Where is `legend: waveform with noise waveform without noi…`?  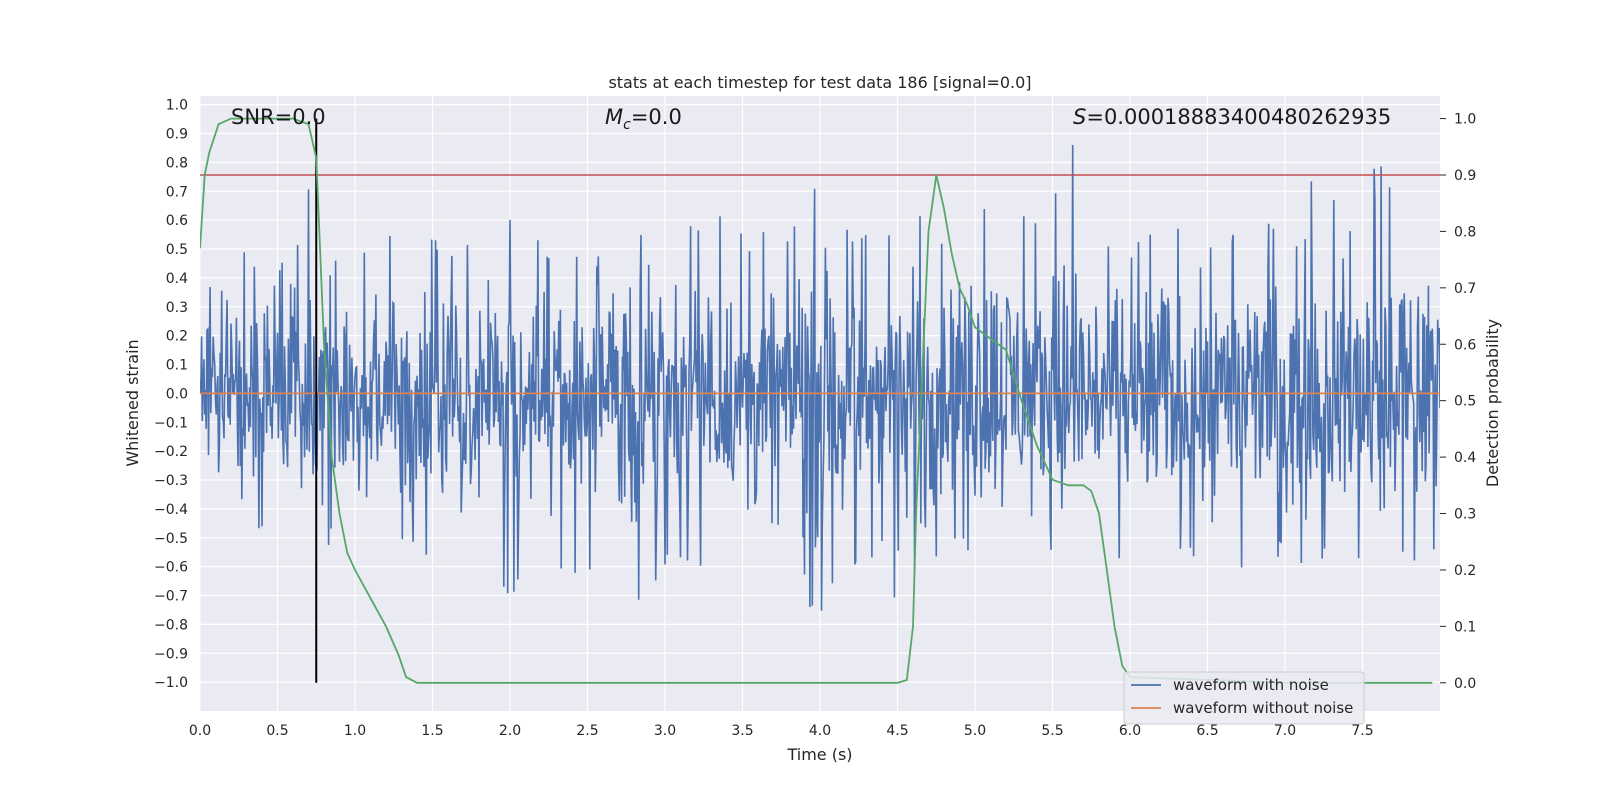
legend: waveform with noise waveform without noi… is located at coordinates (1244, 698).